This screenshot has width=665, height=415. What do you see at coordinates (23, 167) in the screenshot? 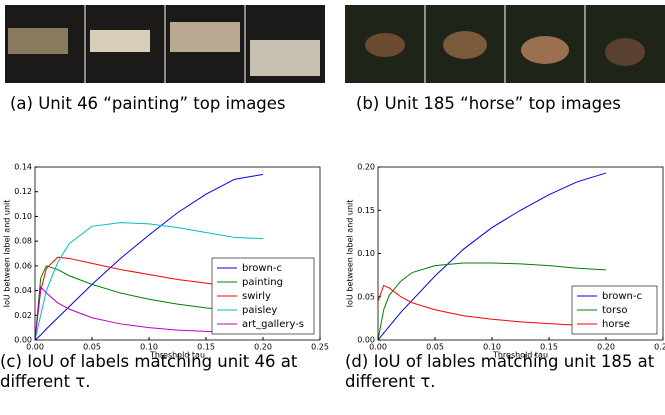
I see `y-tick-label: 0.14` at bounding box center [23, 167].